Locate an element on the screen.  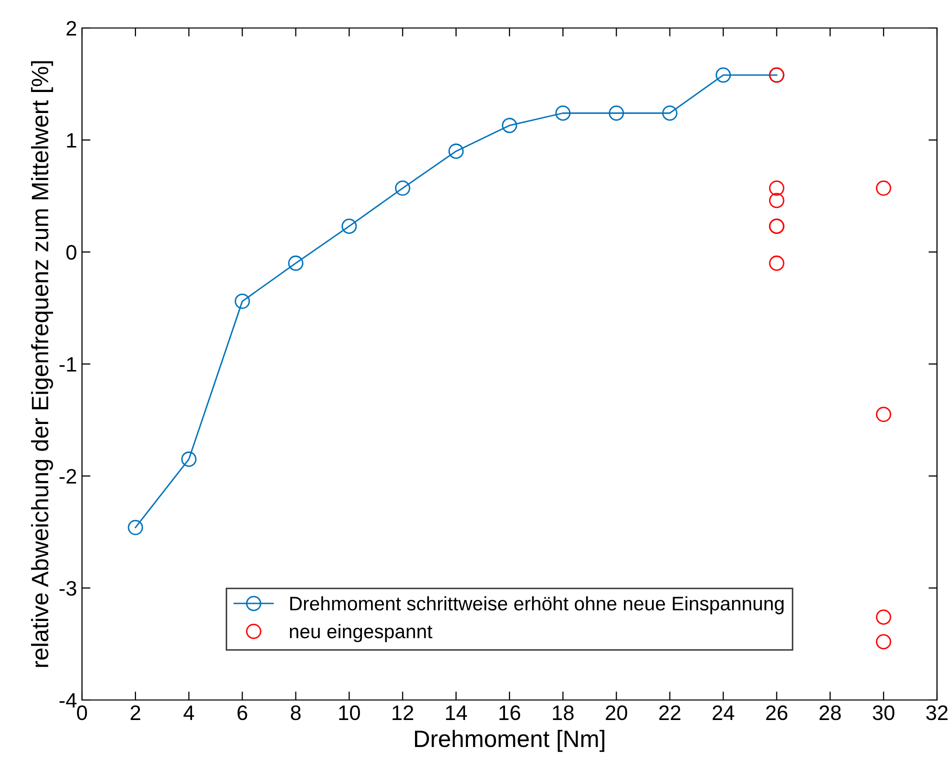
x-tick-label: 0 is located at coordinates (82, 712).